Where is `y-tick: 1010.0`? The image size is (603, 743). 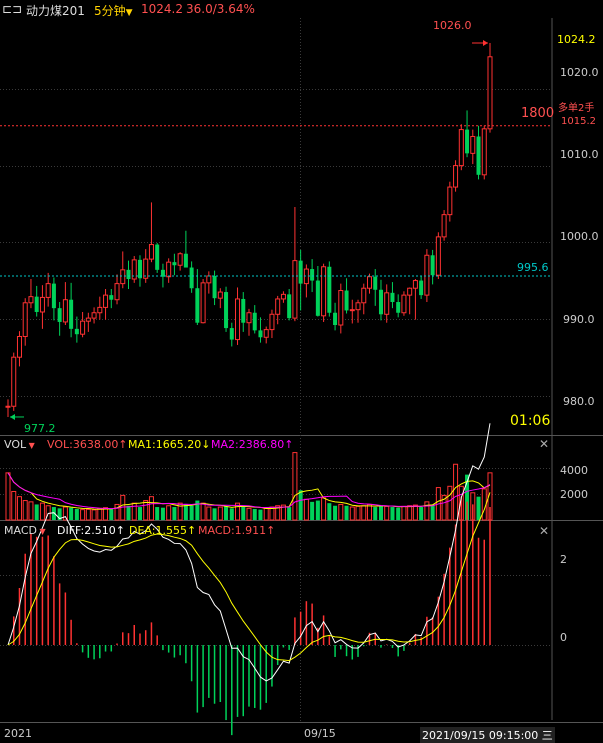
y-tick: 1010.0 is located at coordinates (579, 154).